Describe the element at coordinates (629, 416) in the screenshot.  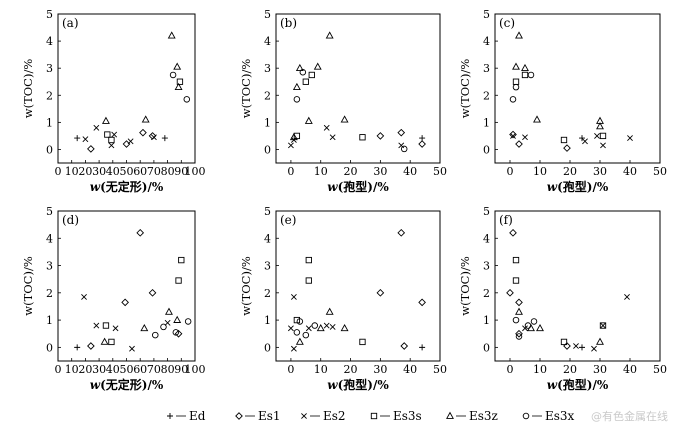
I see `watermark-text: @有色金属在线` at that location.